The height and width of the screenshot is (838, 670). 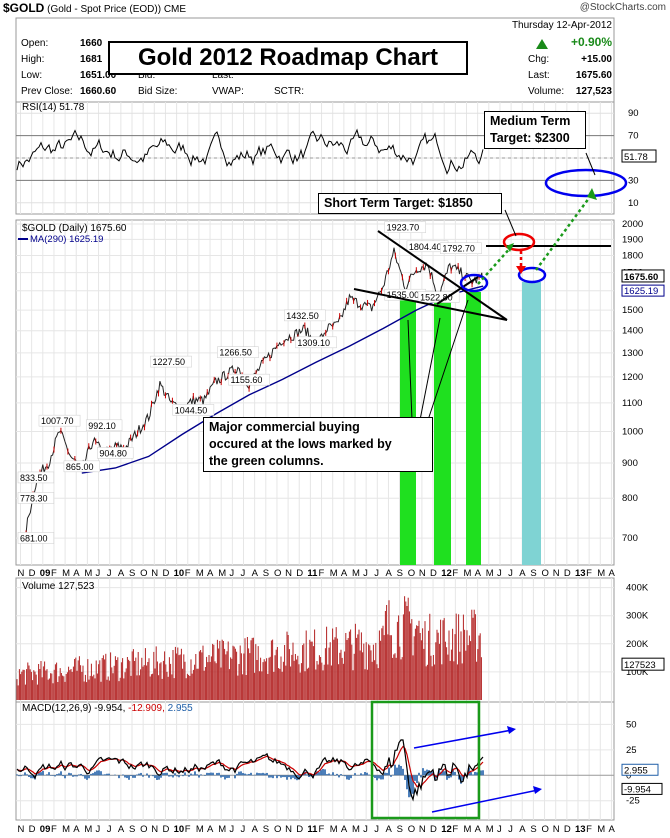 What do you see at coordinates (622, 7) in the screenshot?
I see `copyright: @StockCharts.com` at bounding box center [622, 7].